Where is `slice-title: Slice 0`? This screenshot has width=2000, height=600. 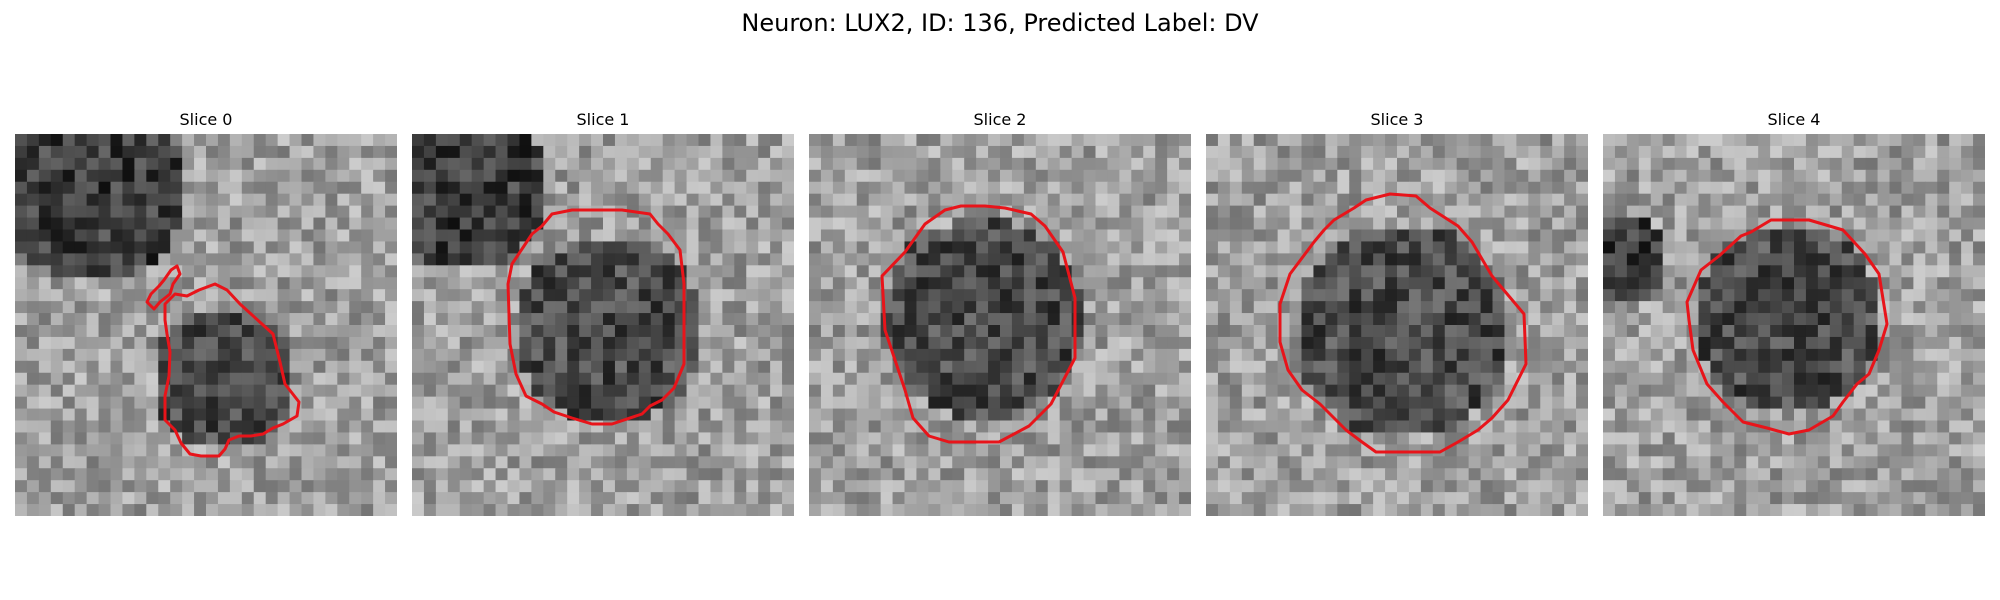 slice-title: Slice 0 is located at coordinates (206, 119).